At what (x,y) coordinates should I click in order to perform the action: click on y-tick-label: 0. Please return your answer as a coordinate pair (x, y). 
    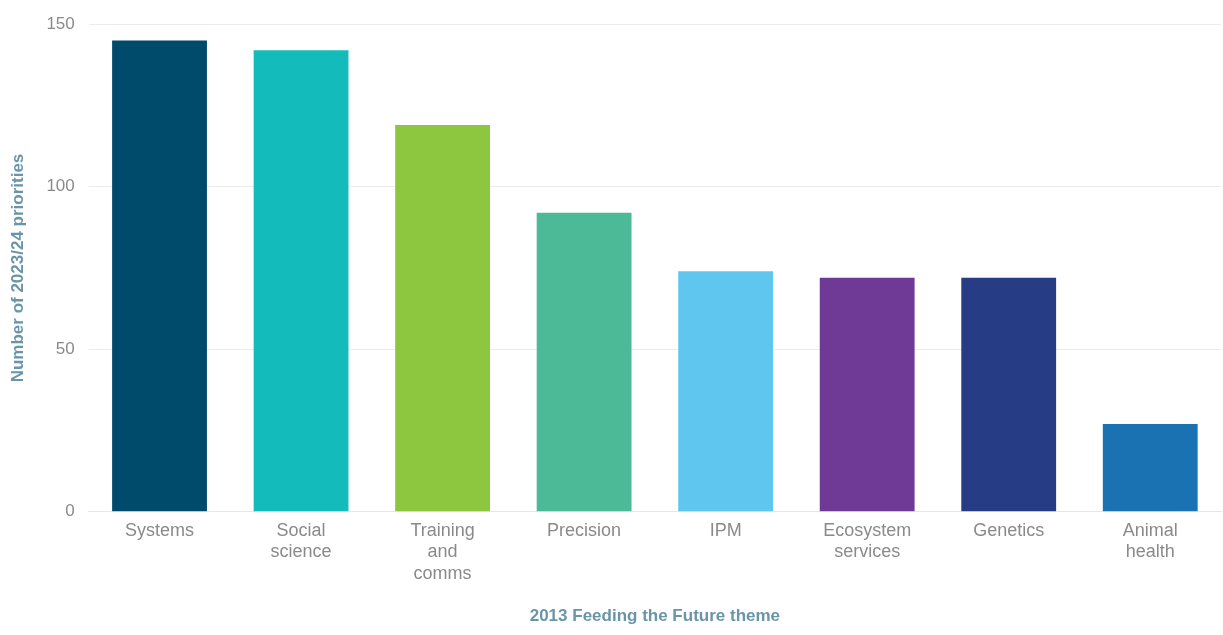
    Looking at the image, I should click on (70, 511).